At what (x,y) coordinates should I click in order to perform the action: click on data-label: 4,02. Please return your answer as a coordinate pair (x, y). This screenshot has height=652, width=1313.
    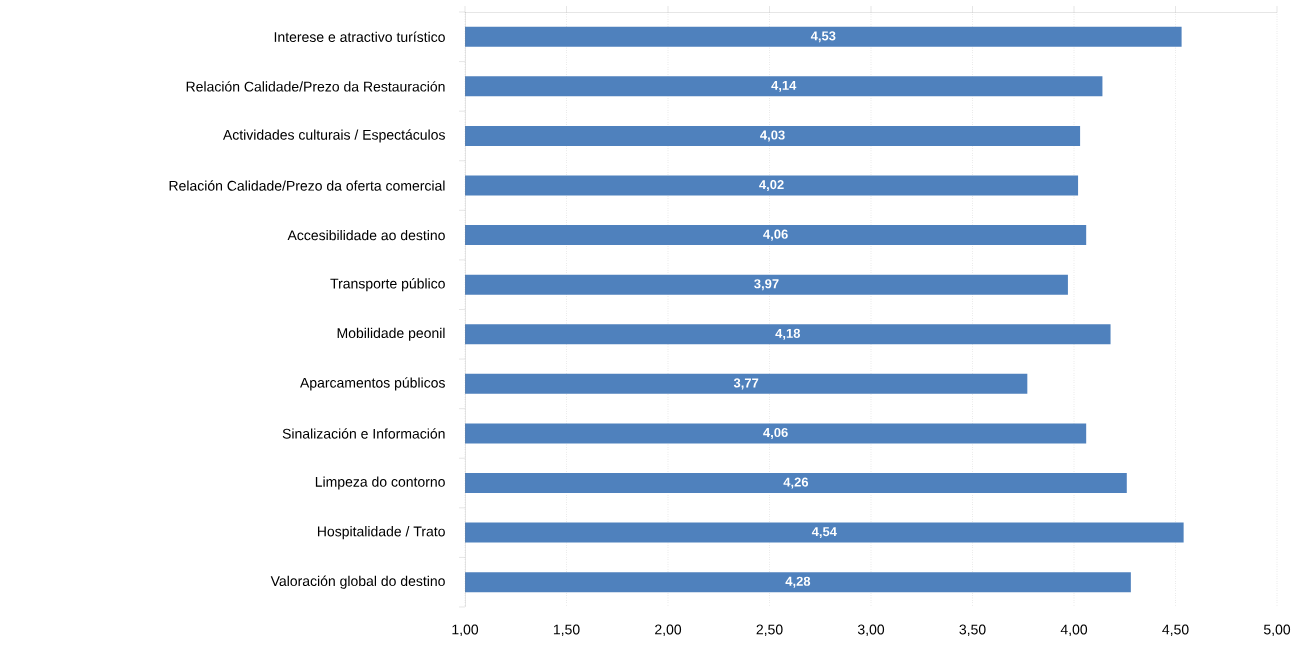
    Looking at the image, I should click on (771, 185).